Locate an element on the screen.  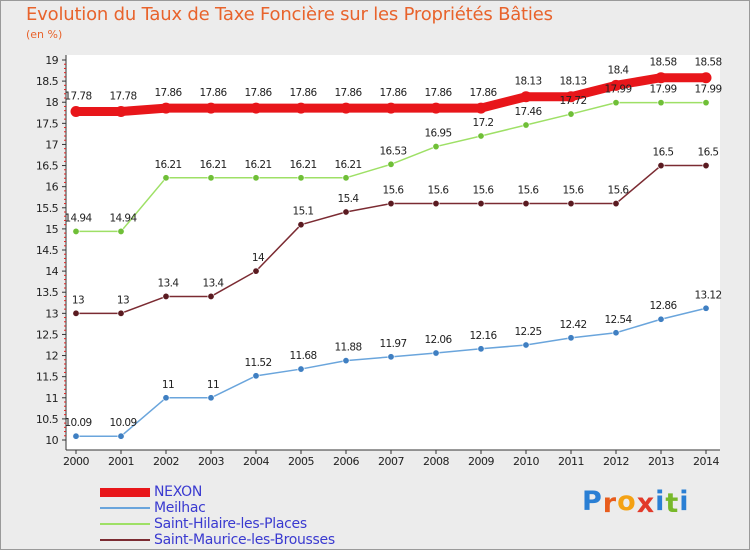
x-tick-label: 2002 is located at coordinates (166, 461).